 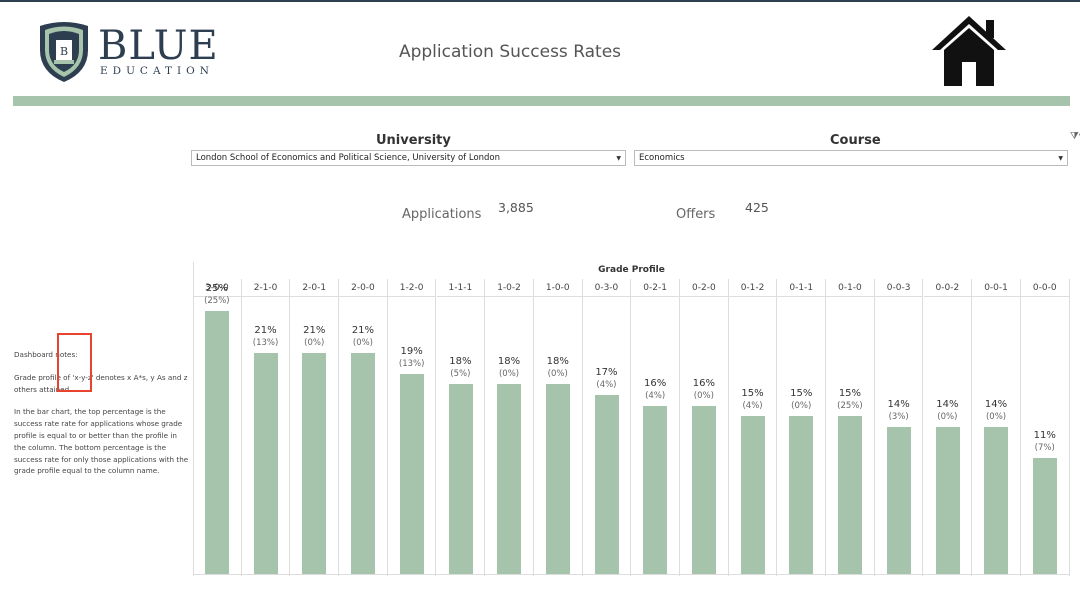 What do you see at coordinates (801, 288) in the screenshot?
I see `column-header: 0-1-1` at bounding box center [801, 288].